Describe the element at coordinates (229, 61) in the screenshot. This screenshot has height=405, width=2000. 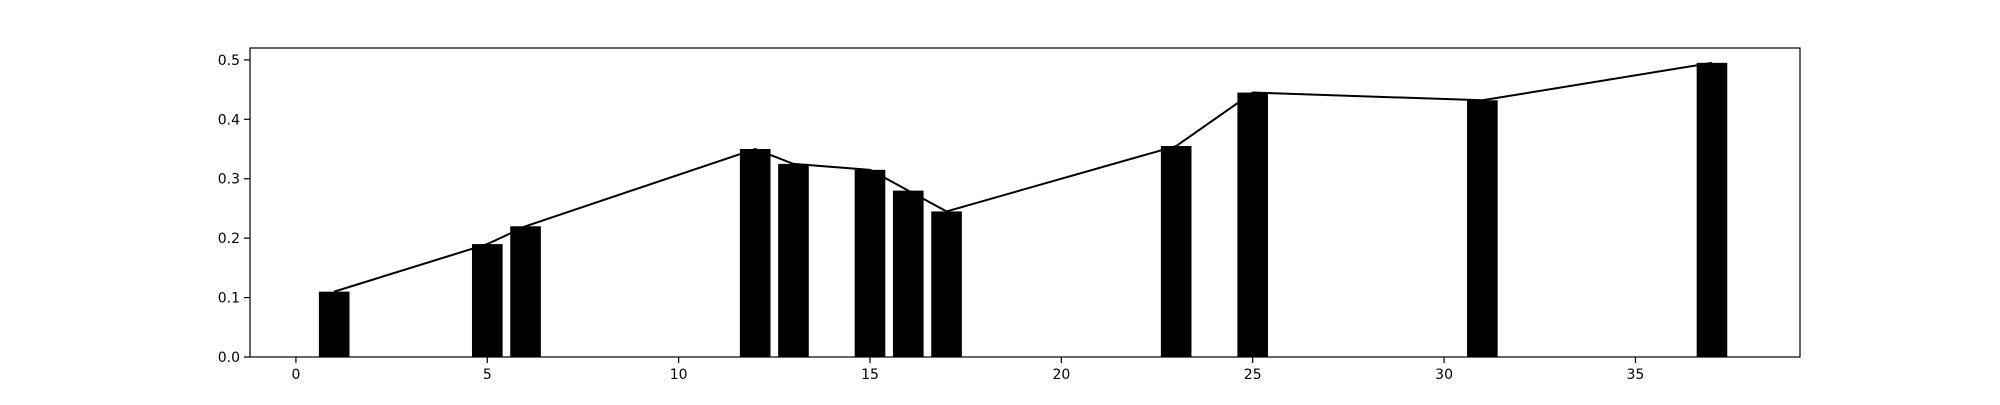
I see `y-tick-label: 0.5` at that location.